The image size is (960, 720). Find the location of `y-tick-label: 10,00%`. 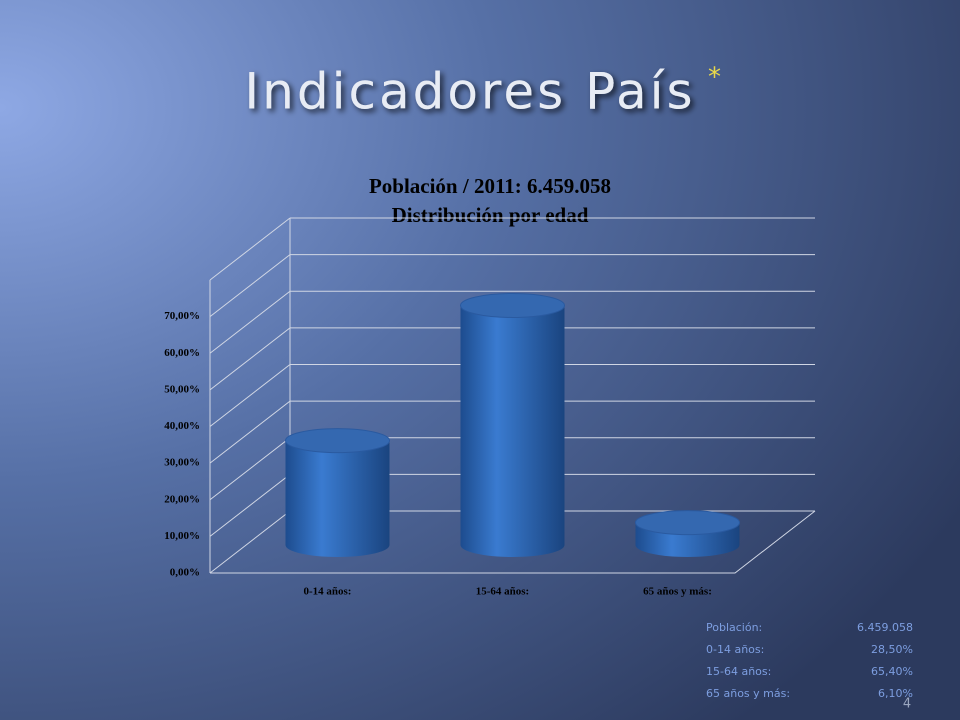

y-tick-label: 10,00% is located at coordinates (182, 536).